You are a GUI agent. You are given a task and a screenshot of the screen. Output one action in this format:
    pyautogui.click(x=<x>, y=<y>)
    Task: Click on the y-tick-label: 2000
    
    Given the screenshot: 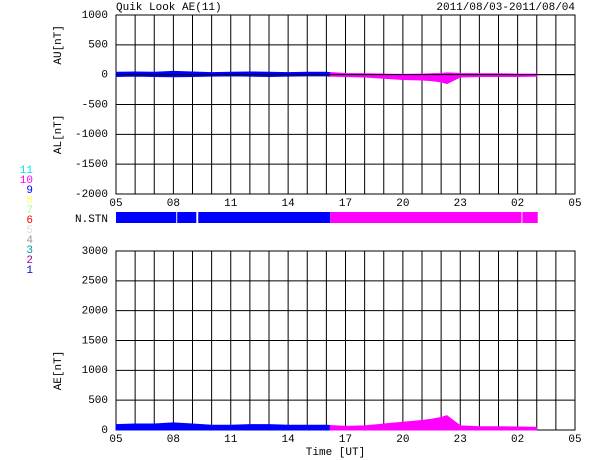 What is the action you would take?
    pyautogui.click(x=95, y=312)
    